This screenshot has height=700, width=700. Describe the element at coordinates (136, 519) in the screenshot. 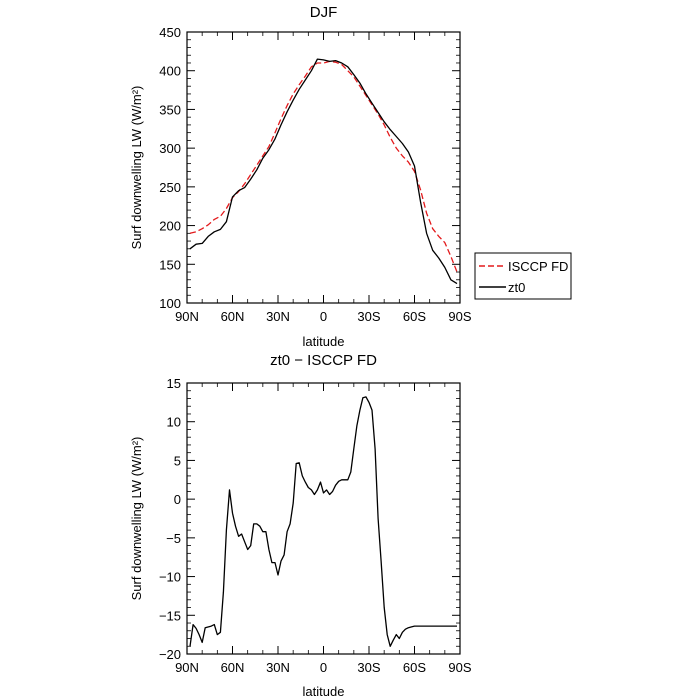

I see `bottom-y-axis-label: Surf downwelling LW (W/m²)` at that location.